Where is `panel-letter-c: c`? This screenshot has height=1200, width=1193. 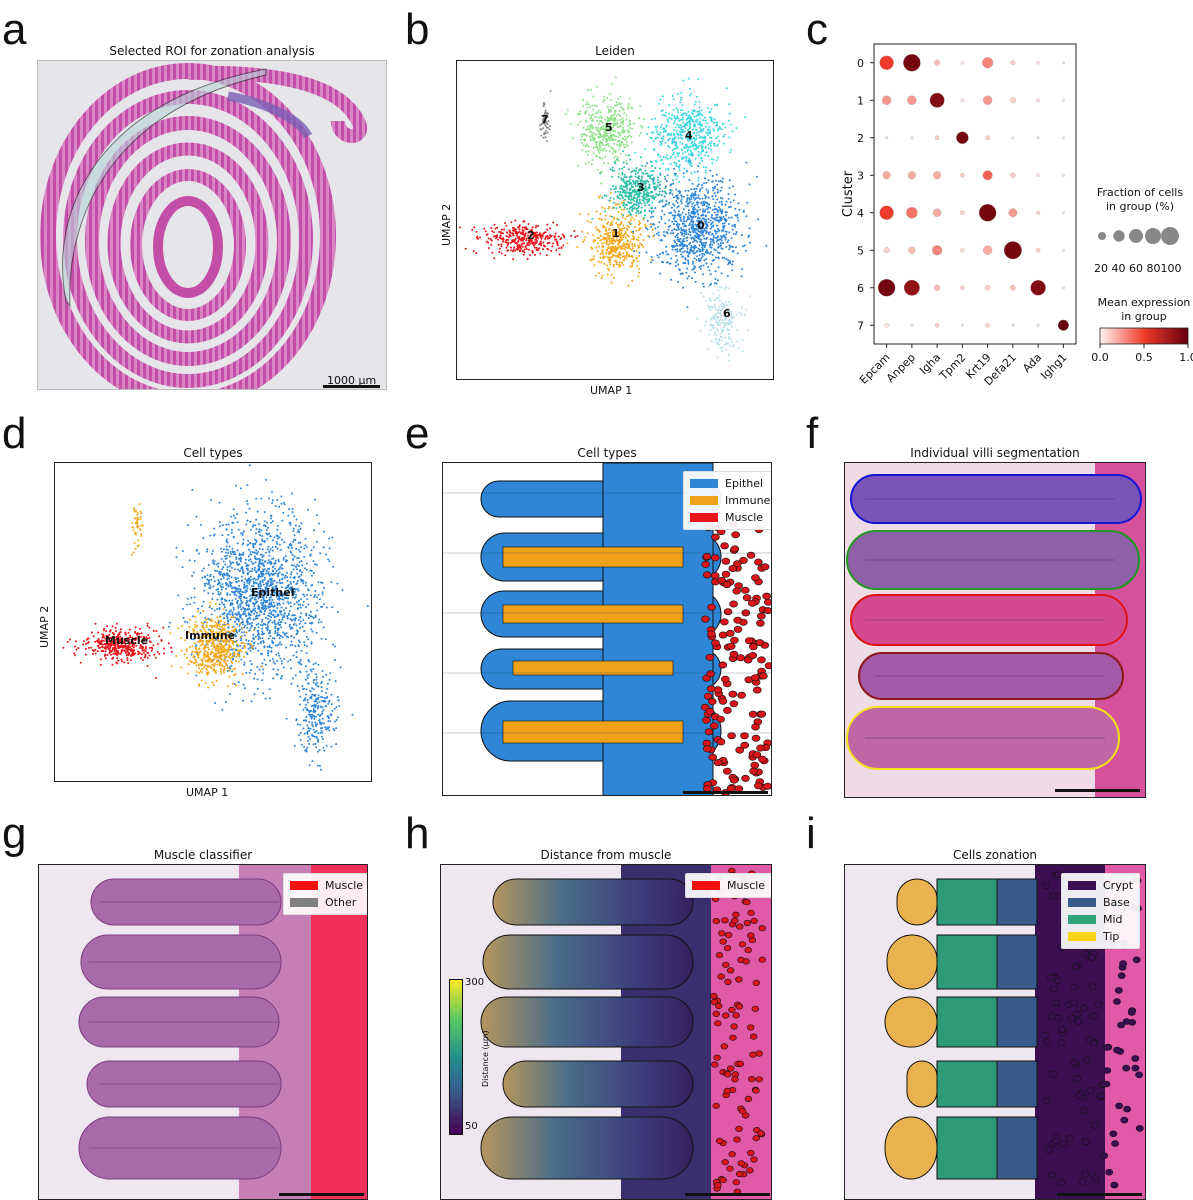
panel-letter-c: c is located at coordinates (817, 29).